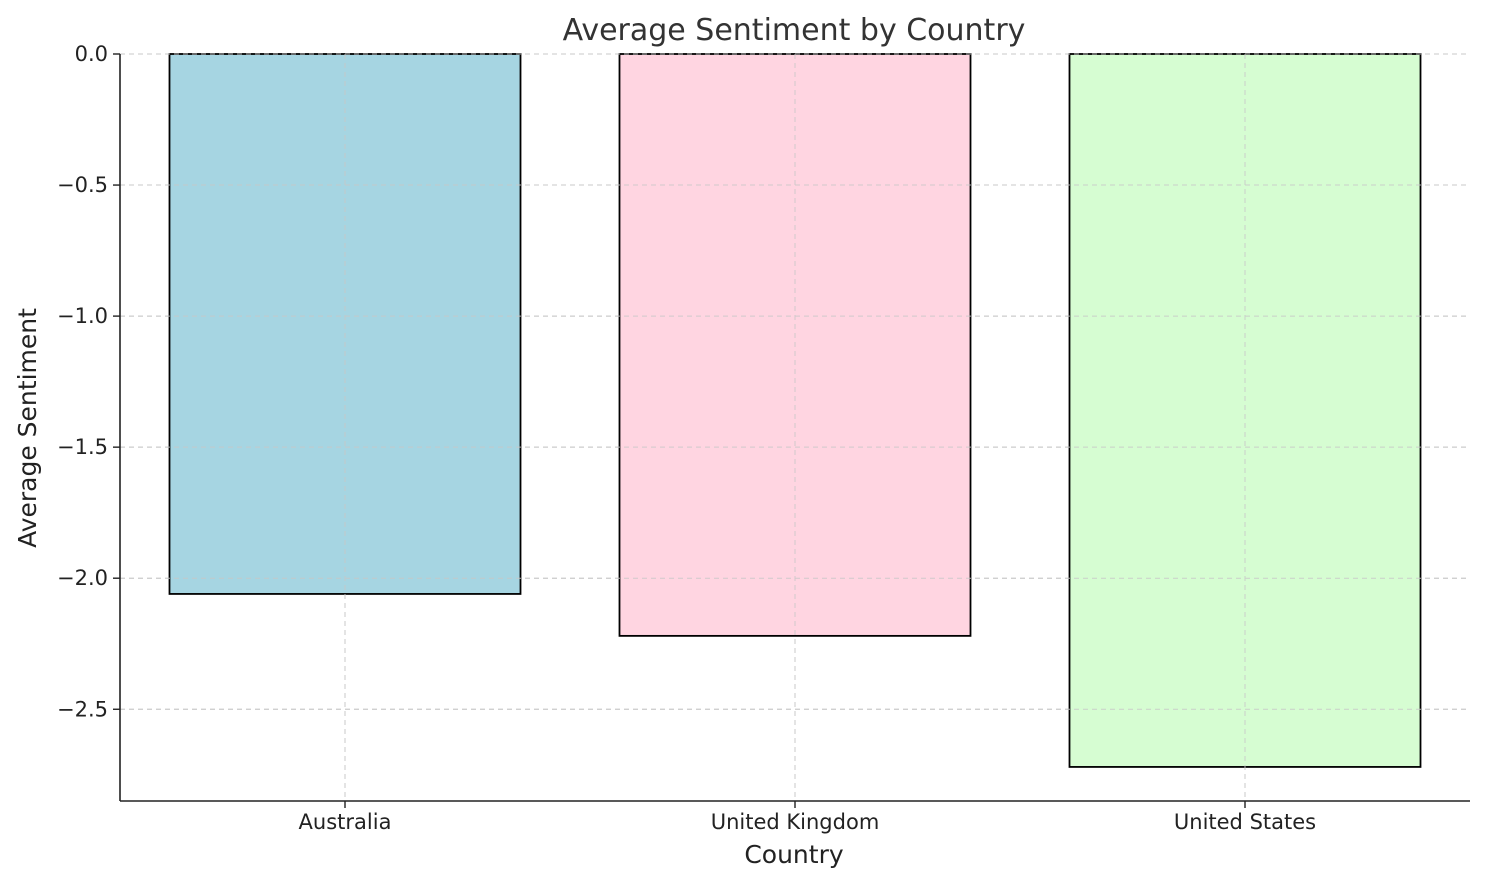 The image size is (1485, 885). What do you see at coordinates (345, 324) in the screenshot?
I see `bar-australia` at bounding box center [345, 324].